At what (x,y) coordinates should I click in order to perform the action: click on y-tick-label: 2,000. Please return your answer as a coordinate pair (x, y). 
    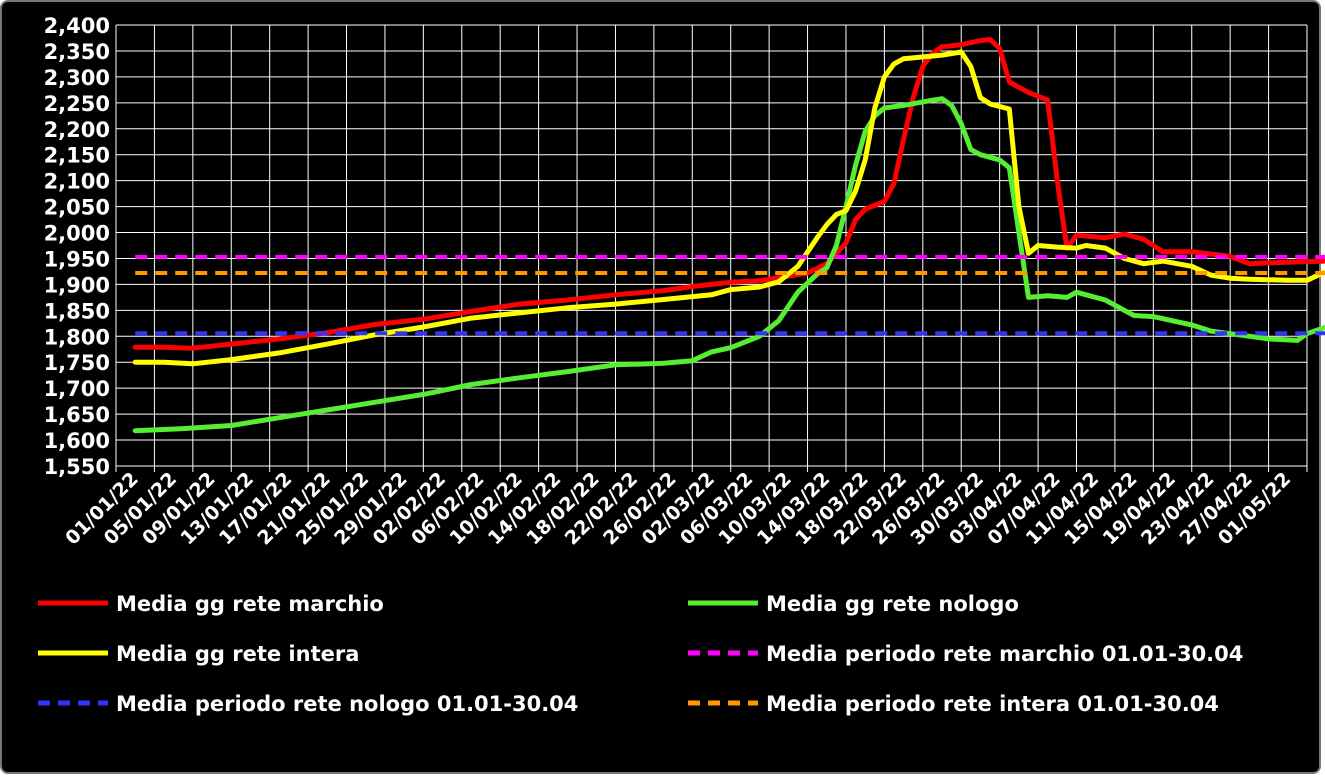
    Looking at the image, I should click on (77, 234).